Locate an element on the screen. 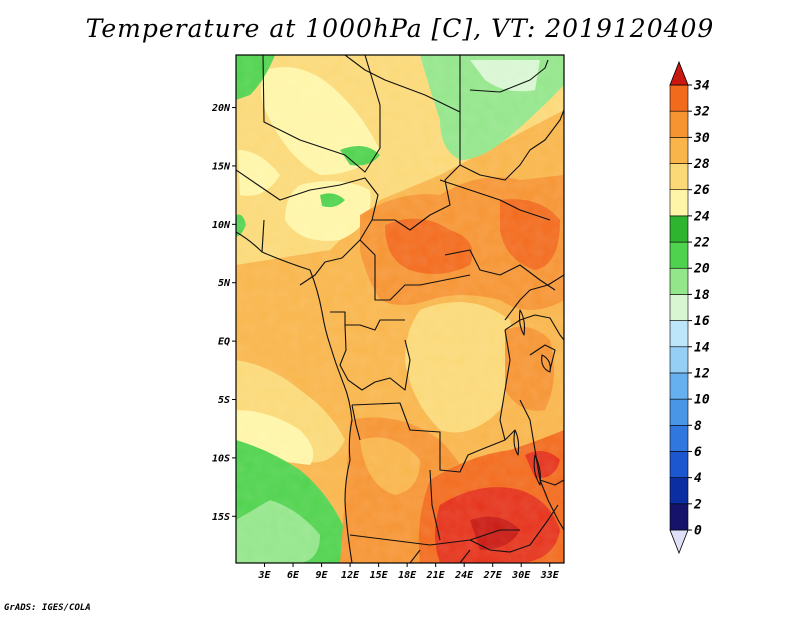 Image resolution: width=800 pixels, height=618 pixels. colorbar-label: 6 is located at coordinates (698, 452).